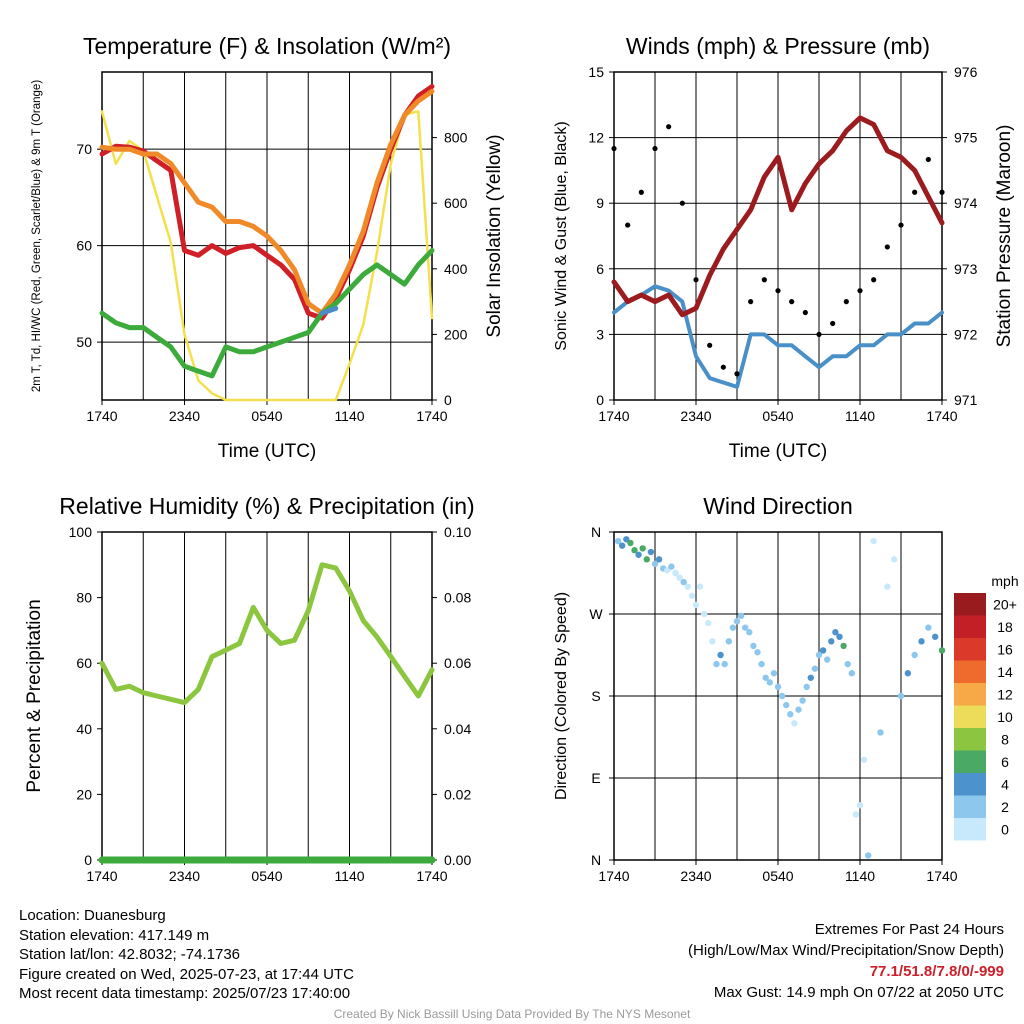 This screenshot has height=1024, width=1024. What do you see at coordinates (34, 695) in the screenshot?
I see `y-axis-label: Percent & Precipitation` at bounding box center [34, 695].